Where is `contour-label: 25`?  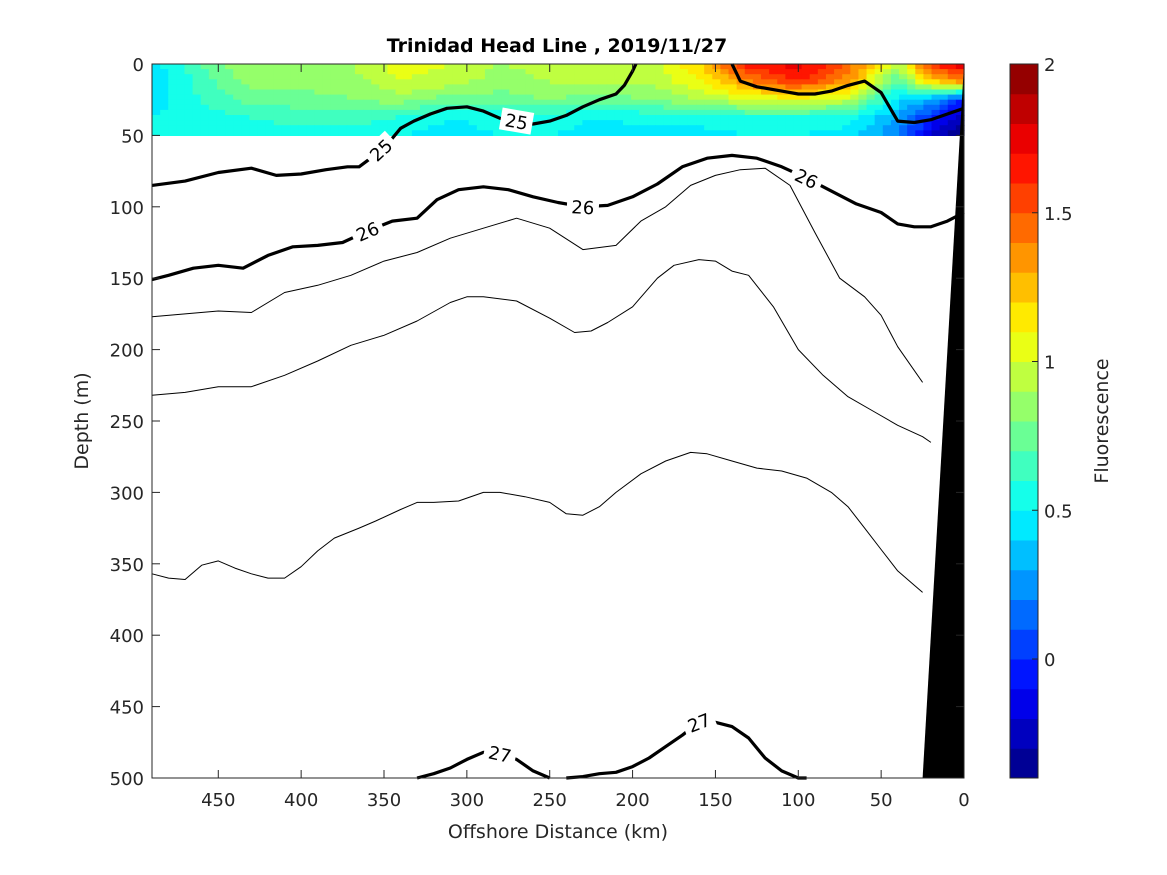 contour-label: 25 is located at coordinates (516, 122).